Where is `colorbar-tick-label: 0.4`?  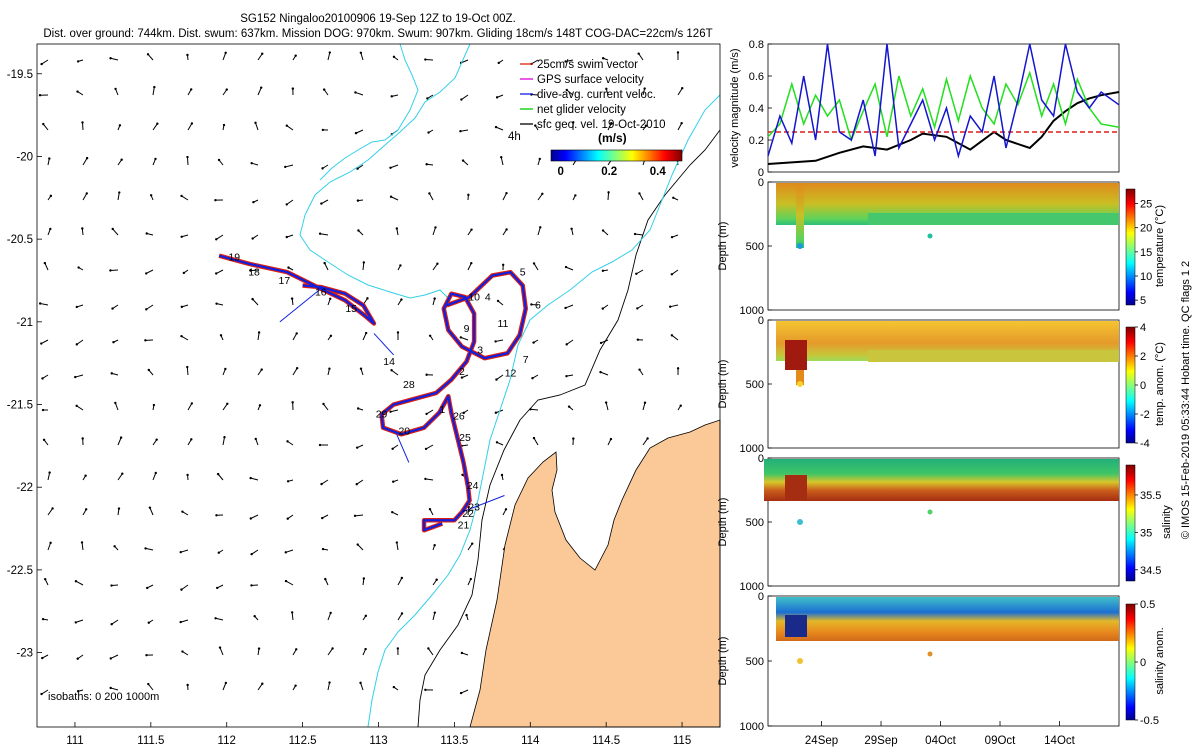
colorbar-tick-label: 0.4 is located at coordinates (658, 172).